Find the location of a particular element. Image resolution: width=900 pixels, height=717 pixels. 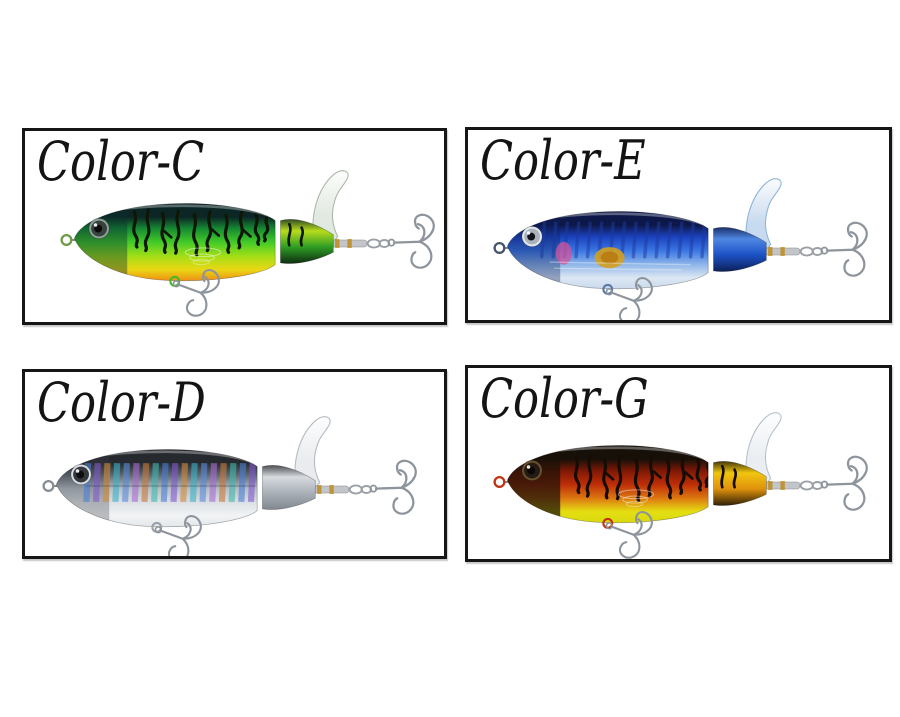

lure-image-color-g is located at coordinates (680, 483).